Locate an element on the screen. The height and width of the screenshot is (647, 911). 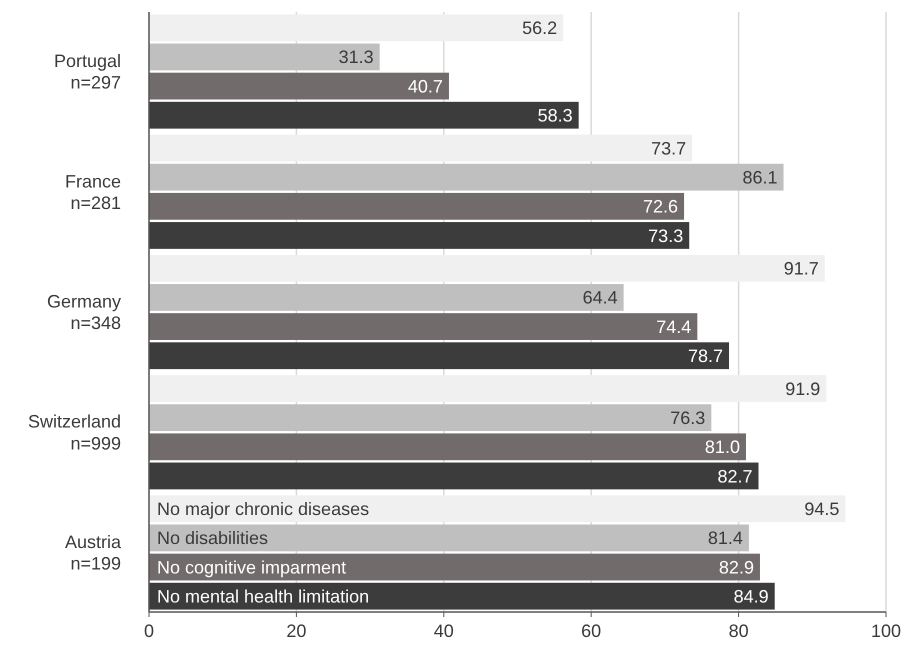
data-label: 84.9 is located at coordinates (751, 596).